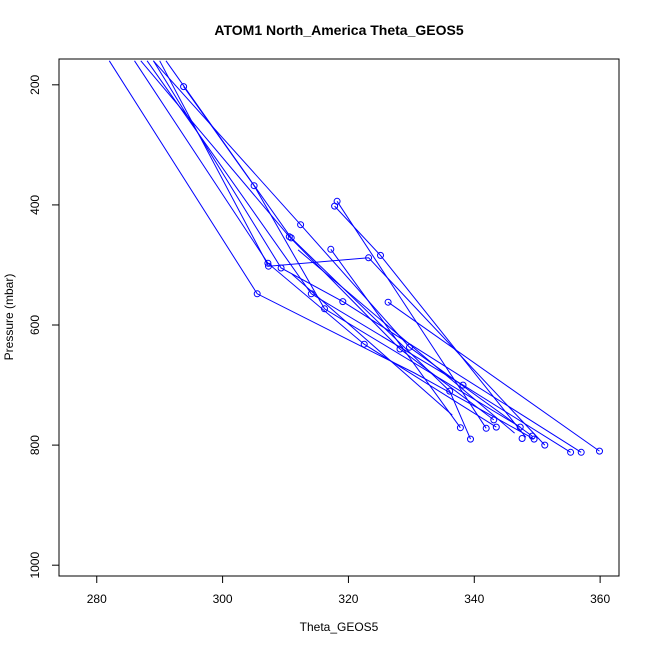 The image size is (650, 650). I want to click on x-axis-label: Theta_GEOS5, so click(339, 627).